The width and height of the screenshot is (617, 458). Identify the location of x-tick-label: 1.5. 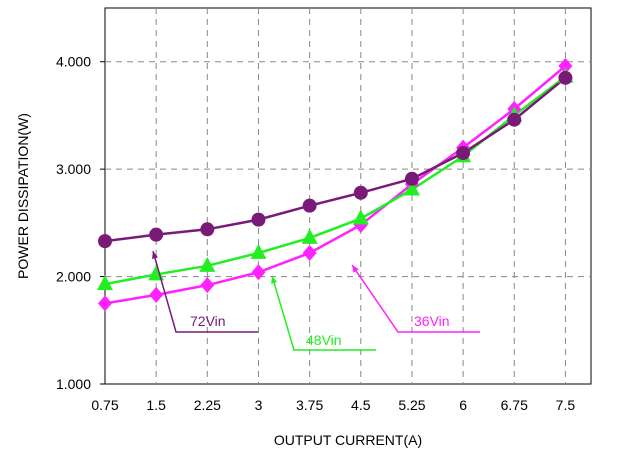
(156, 405).